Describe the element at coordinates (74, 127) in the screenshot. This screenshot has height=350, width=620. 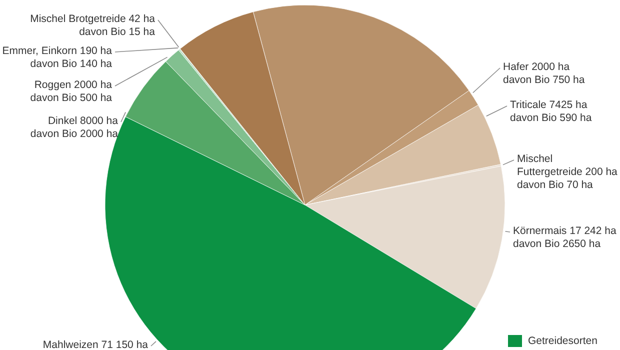
I see `slice-label: Dinkel 8000 ha davon Bio 2000 ha` at that location.